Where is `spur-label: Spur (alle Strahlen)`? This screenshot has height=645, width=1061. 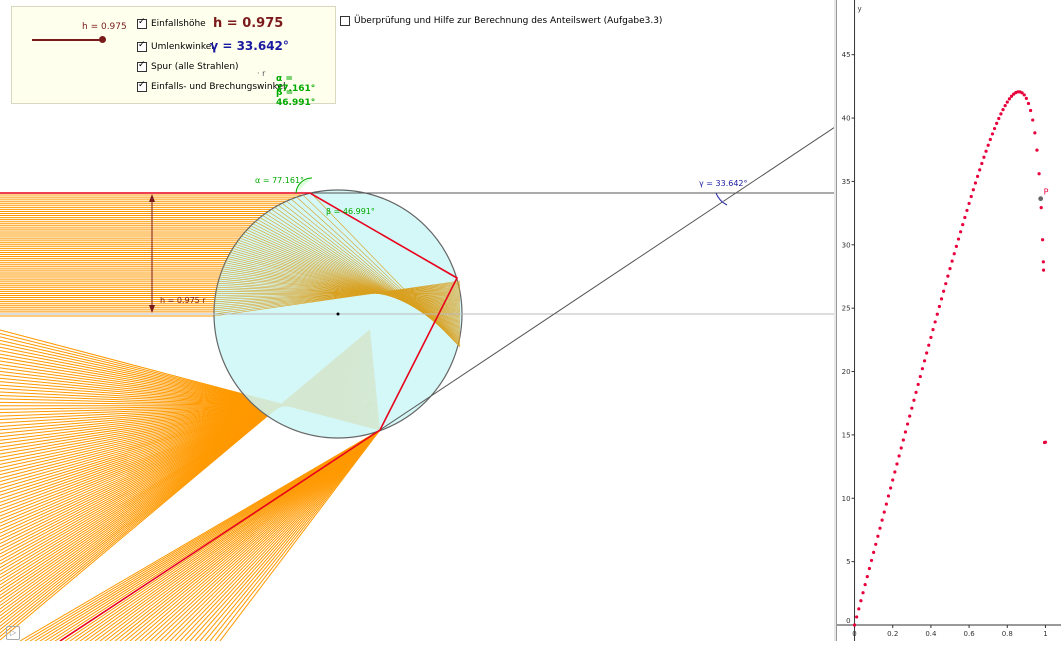 spur-label: Spur (alle Strahlen) is located at coordinates (195, 67).